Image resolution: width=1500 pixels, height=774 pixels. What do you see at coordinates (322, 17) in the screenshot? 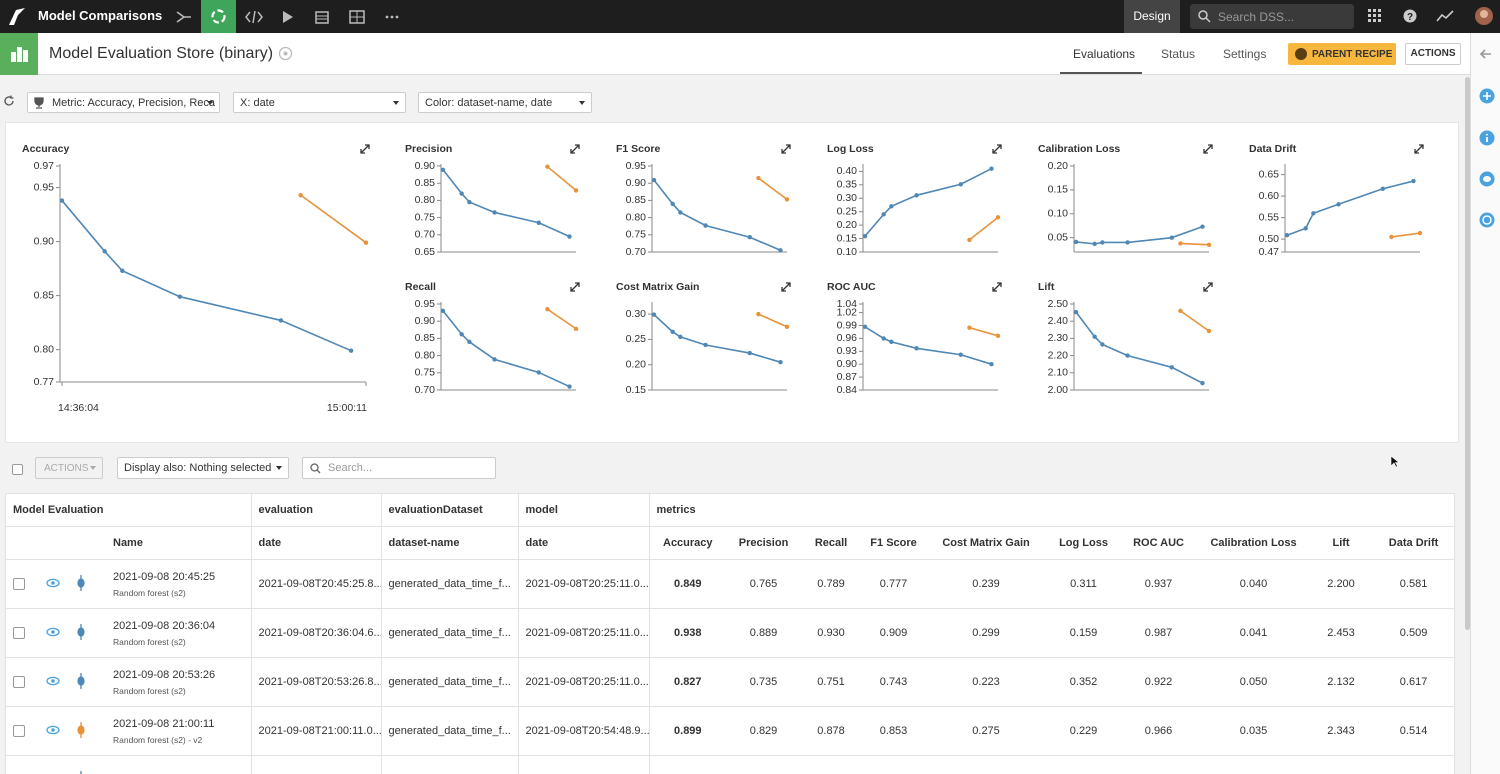
I see `deploy-icon` at bounding box center [322, 17].